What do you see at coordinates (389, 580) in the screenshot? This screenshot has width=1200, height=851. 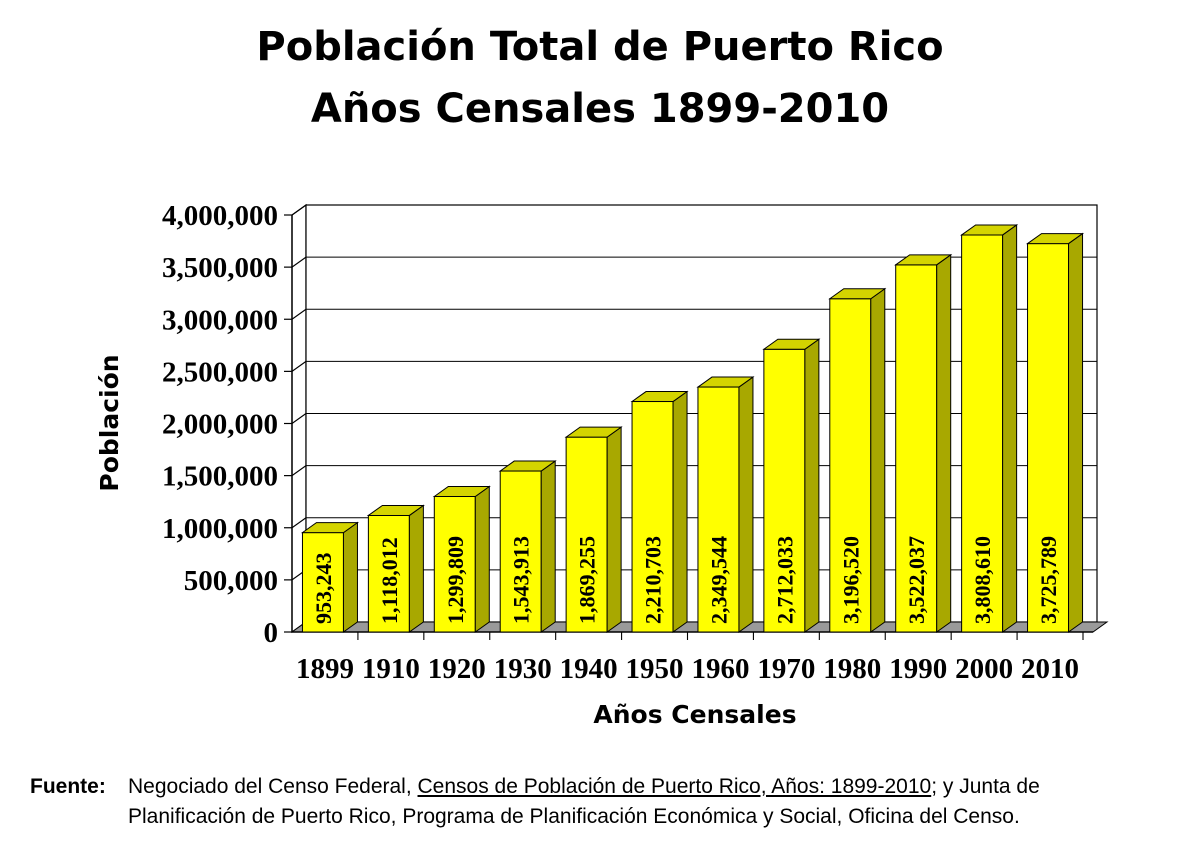 I see `bar-value-label: 1,118,012` at bounding box center [389, 580].